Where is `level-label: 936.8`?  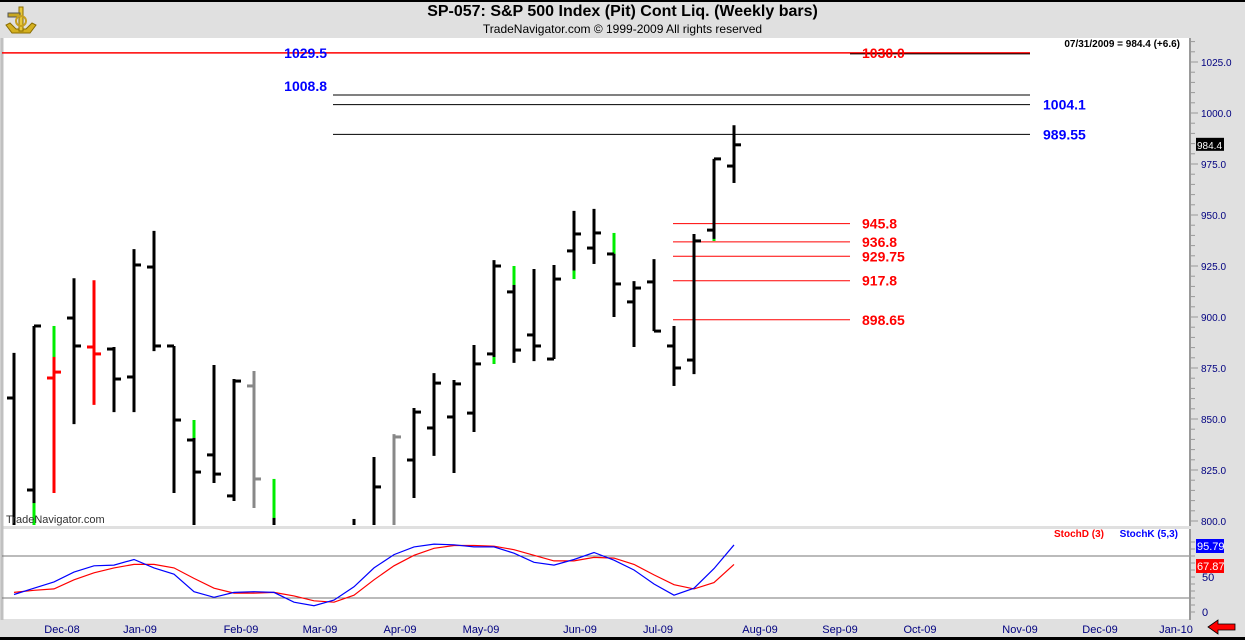 level-label: 936.8 is located at coordinates (879, 242).